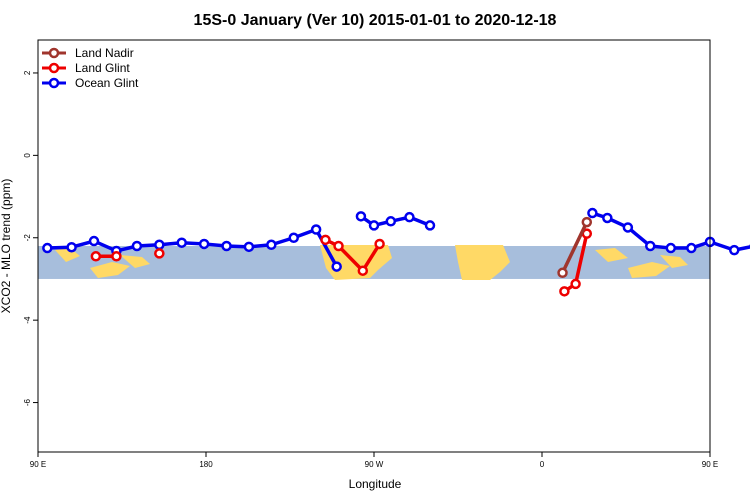 This screenshot has height=500, width=750. What do you see at coordinates (27, 155) in the screenshot?
I see `y-tick-label: 0` at bounding box center [27, 155].